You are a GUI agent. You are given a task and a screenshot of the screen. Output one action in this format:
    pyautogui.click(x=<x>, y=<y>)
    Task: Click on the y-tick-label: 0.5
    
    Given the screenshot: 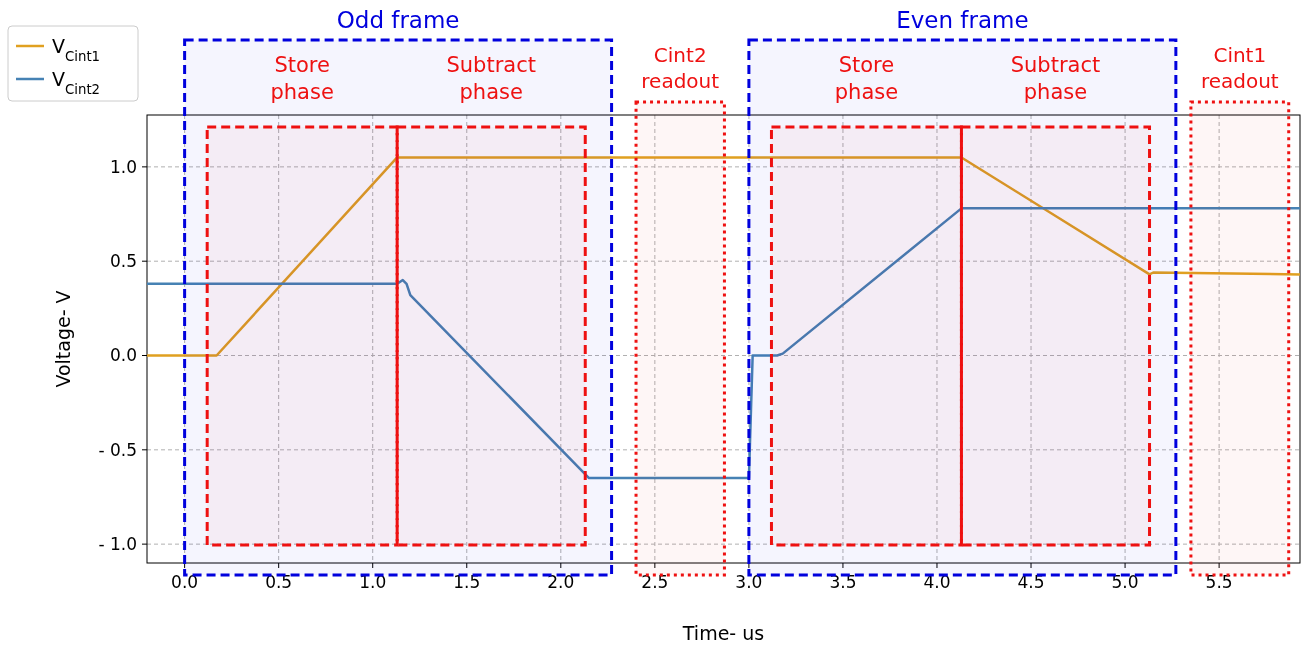 What is the action you would take?
    pyautogui.click(x=123, y=261)
    